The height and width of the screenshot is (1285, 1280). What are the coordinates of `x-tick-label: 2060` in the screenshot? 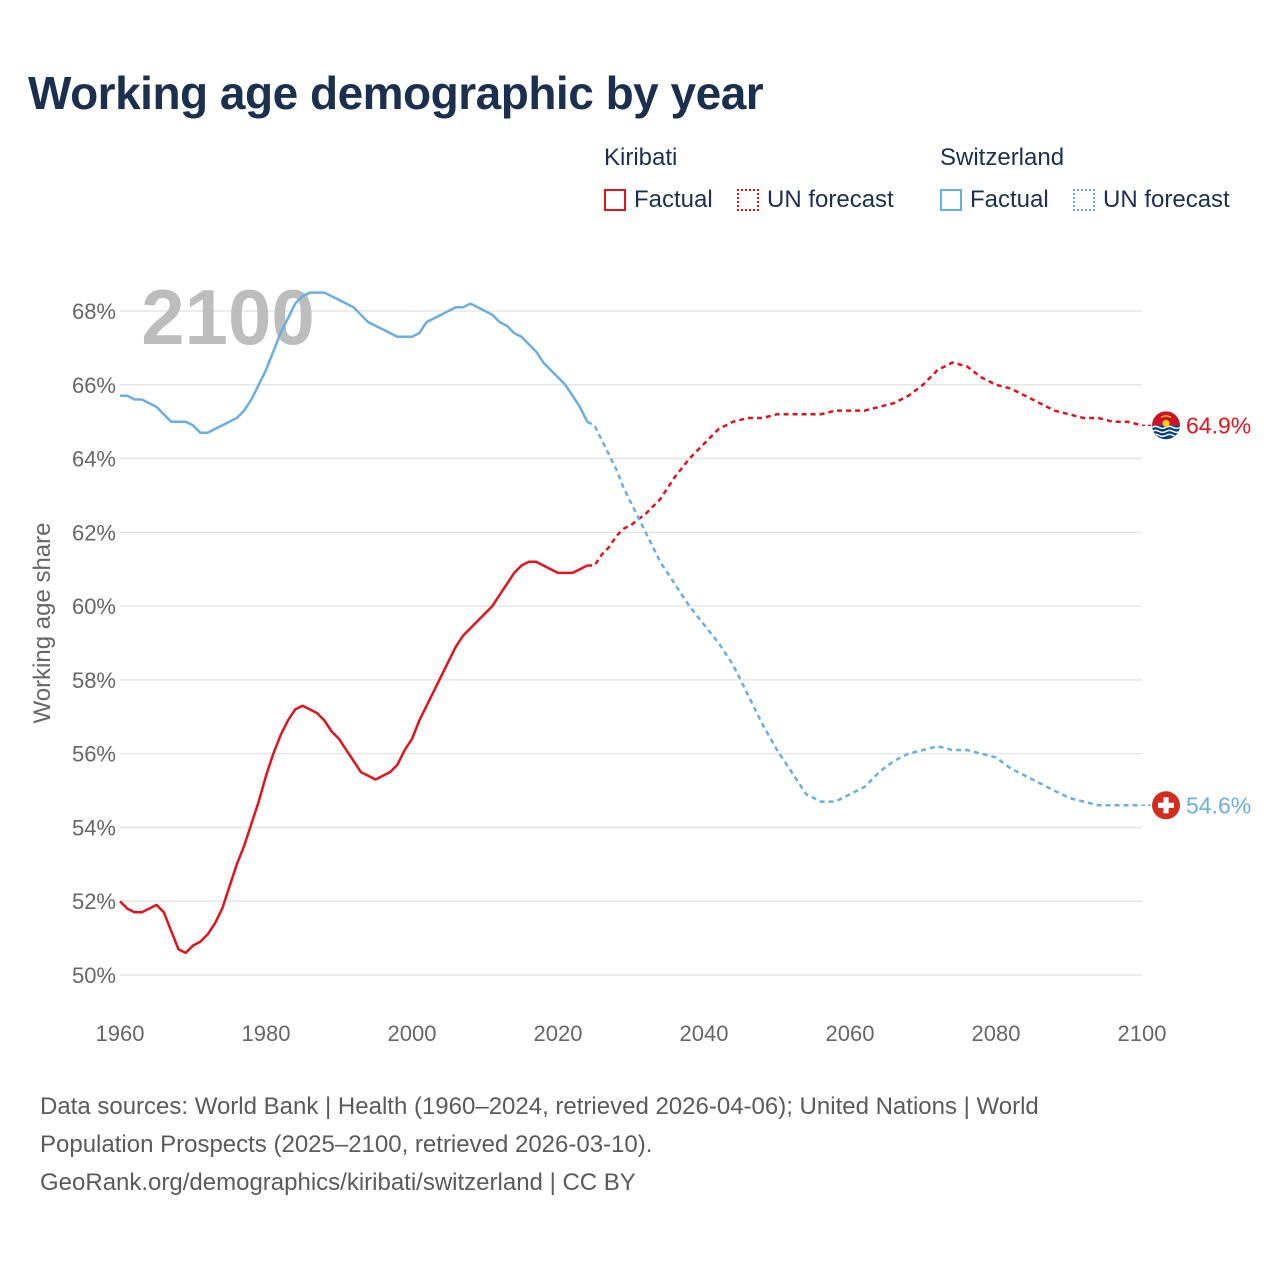 It's located at (850, 1033).